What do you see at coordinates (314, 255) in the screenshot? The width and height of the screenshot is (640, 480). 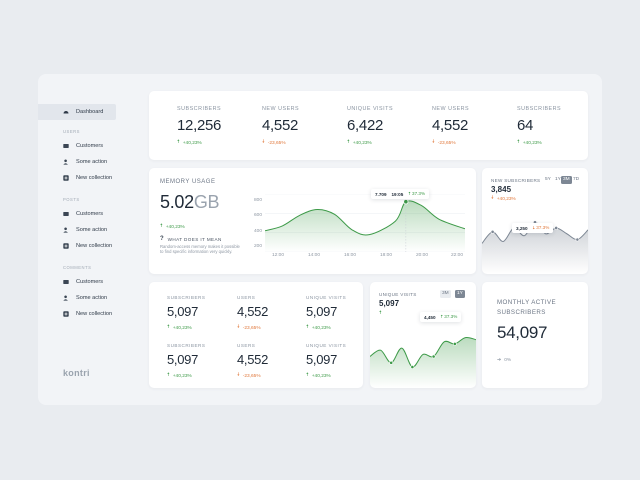 I see `x-tick: 14:00` at bounding box center [314, 255].